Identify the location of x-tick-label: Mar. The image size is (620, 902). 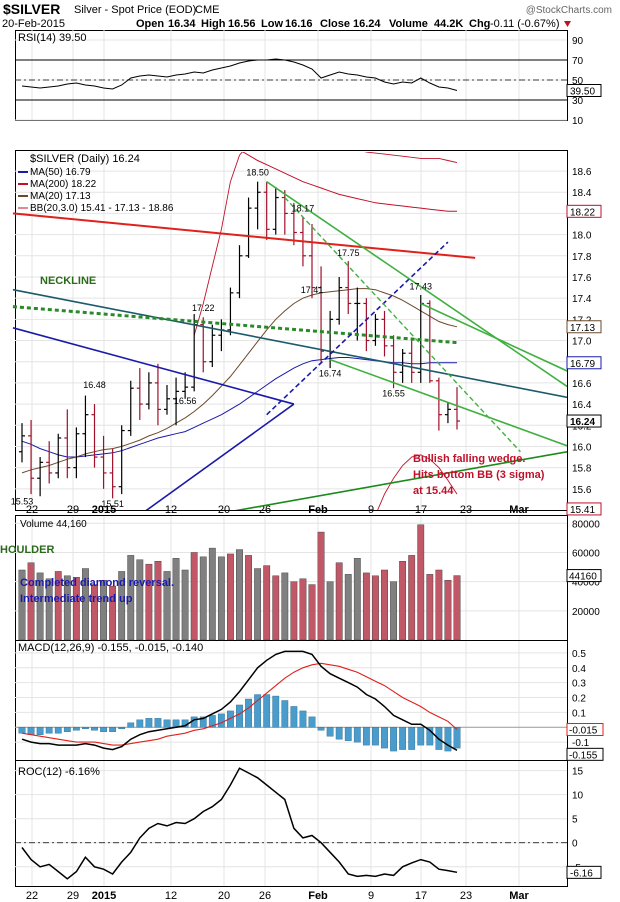
(519, 510).